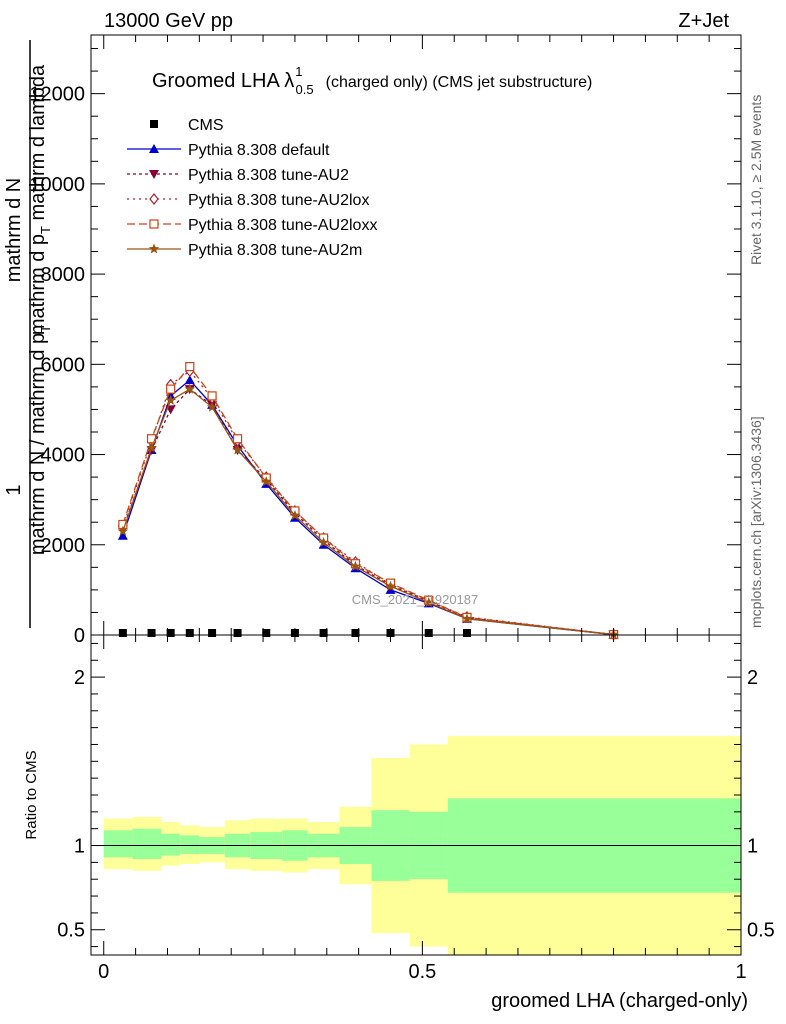  Describe the element at coordinates (57, 95) in the screenshot. I see `main-ytick-label-6: 12000` at that location.